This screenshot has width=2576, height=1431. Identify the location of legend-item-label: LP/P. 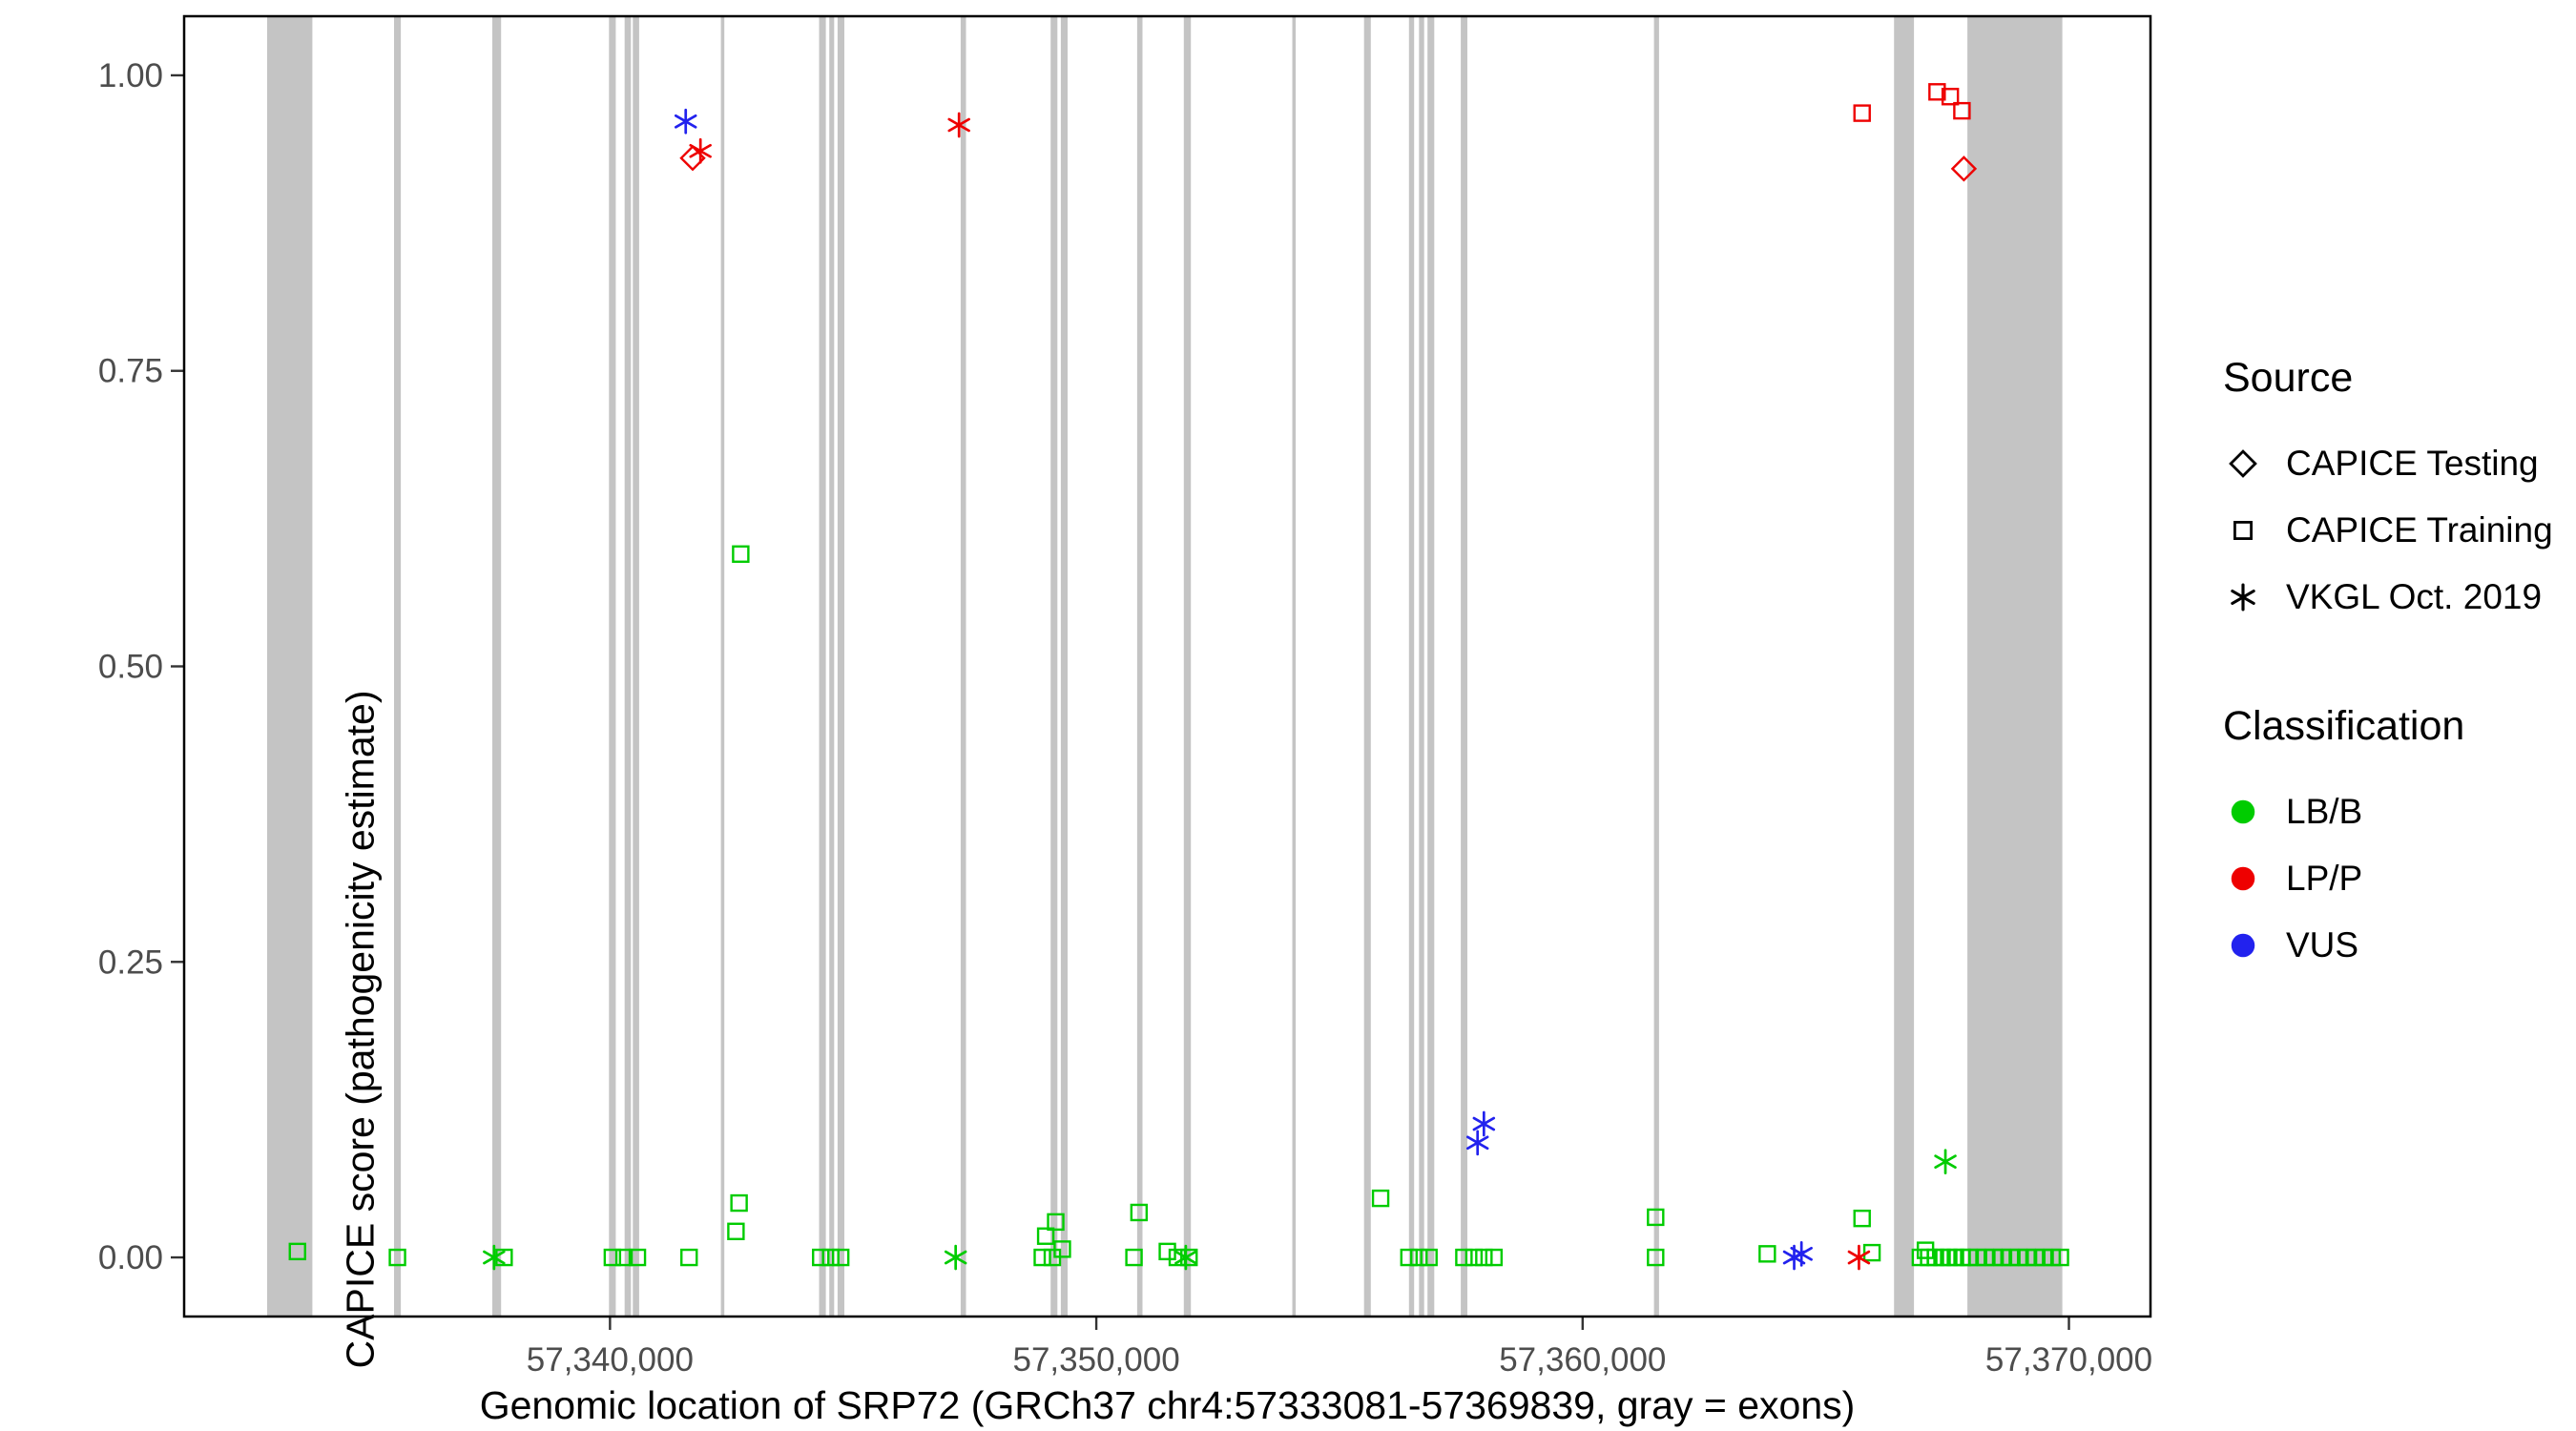
(2324, 878).